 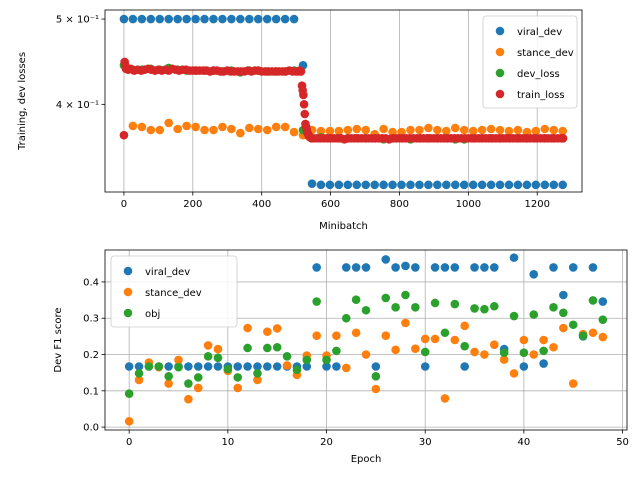 What do you see at coordinates (330, 204) in the screenshot?
I see `x-tick-label: 600` at bounding box center [330, 204].